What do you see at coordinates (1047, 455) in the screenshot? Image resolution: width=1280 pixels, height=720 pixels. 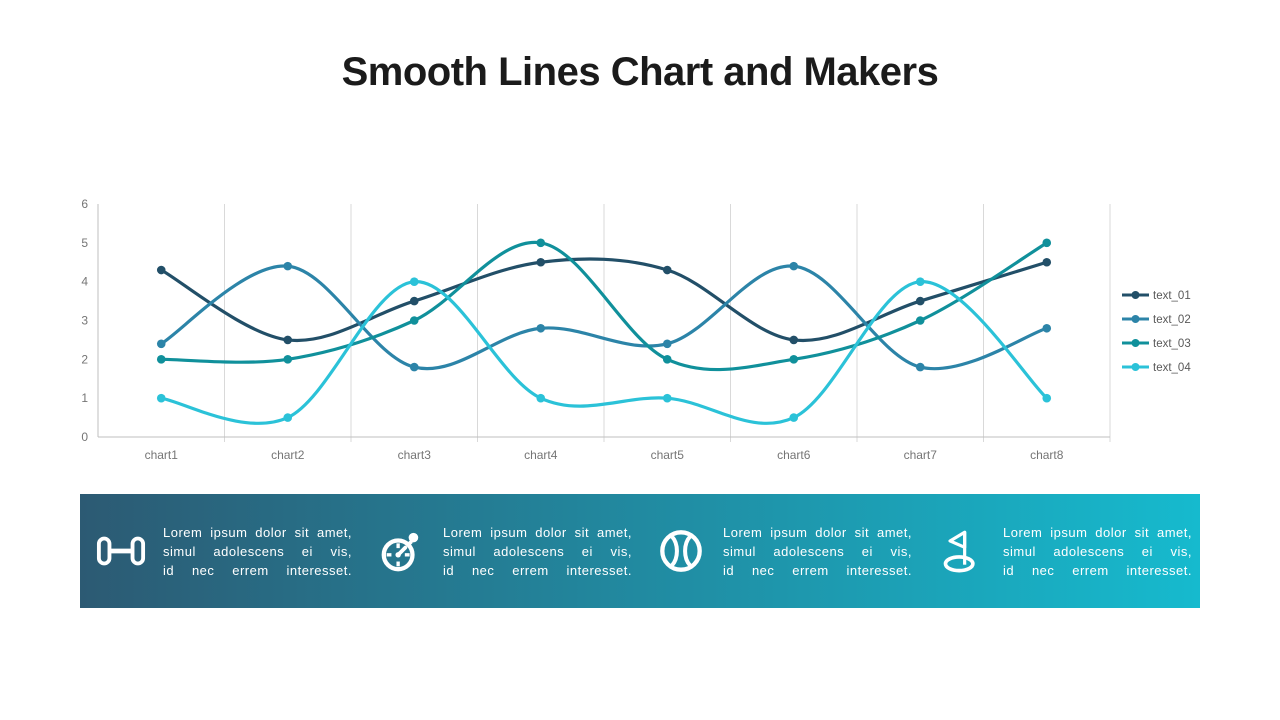 I see `x-tick-label: chart8` at bounding box center [1047, 455].